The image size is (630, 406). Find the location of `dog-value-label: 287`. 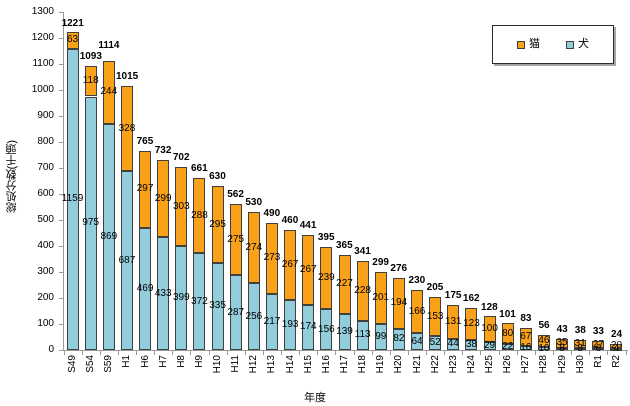

dog-value-label: 287 is located at coordinates (236, 312).